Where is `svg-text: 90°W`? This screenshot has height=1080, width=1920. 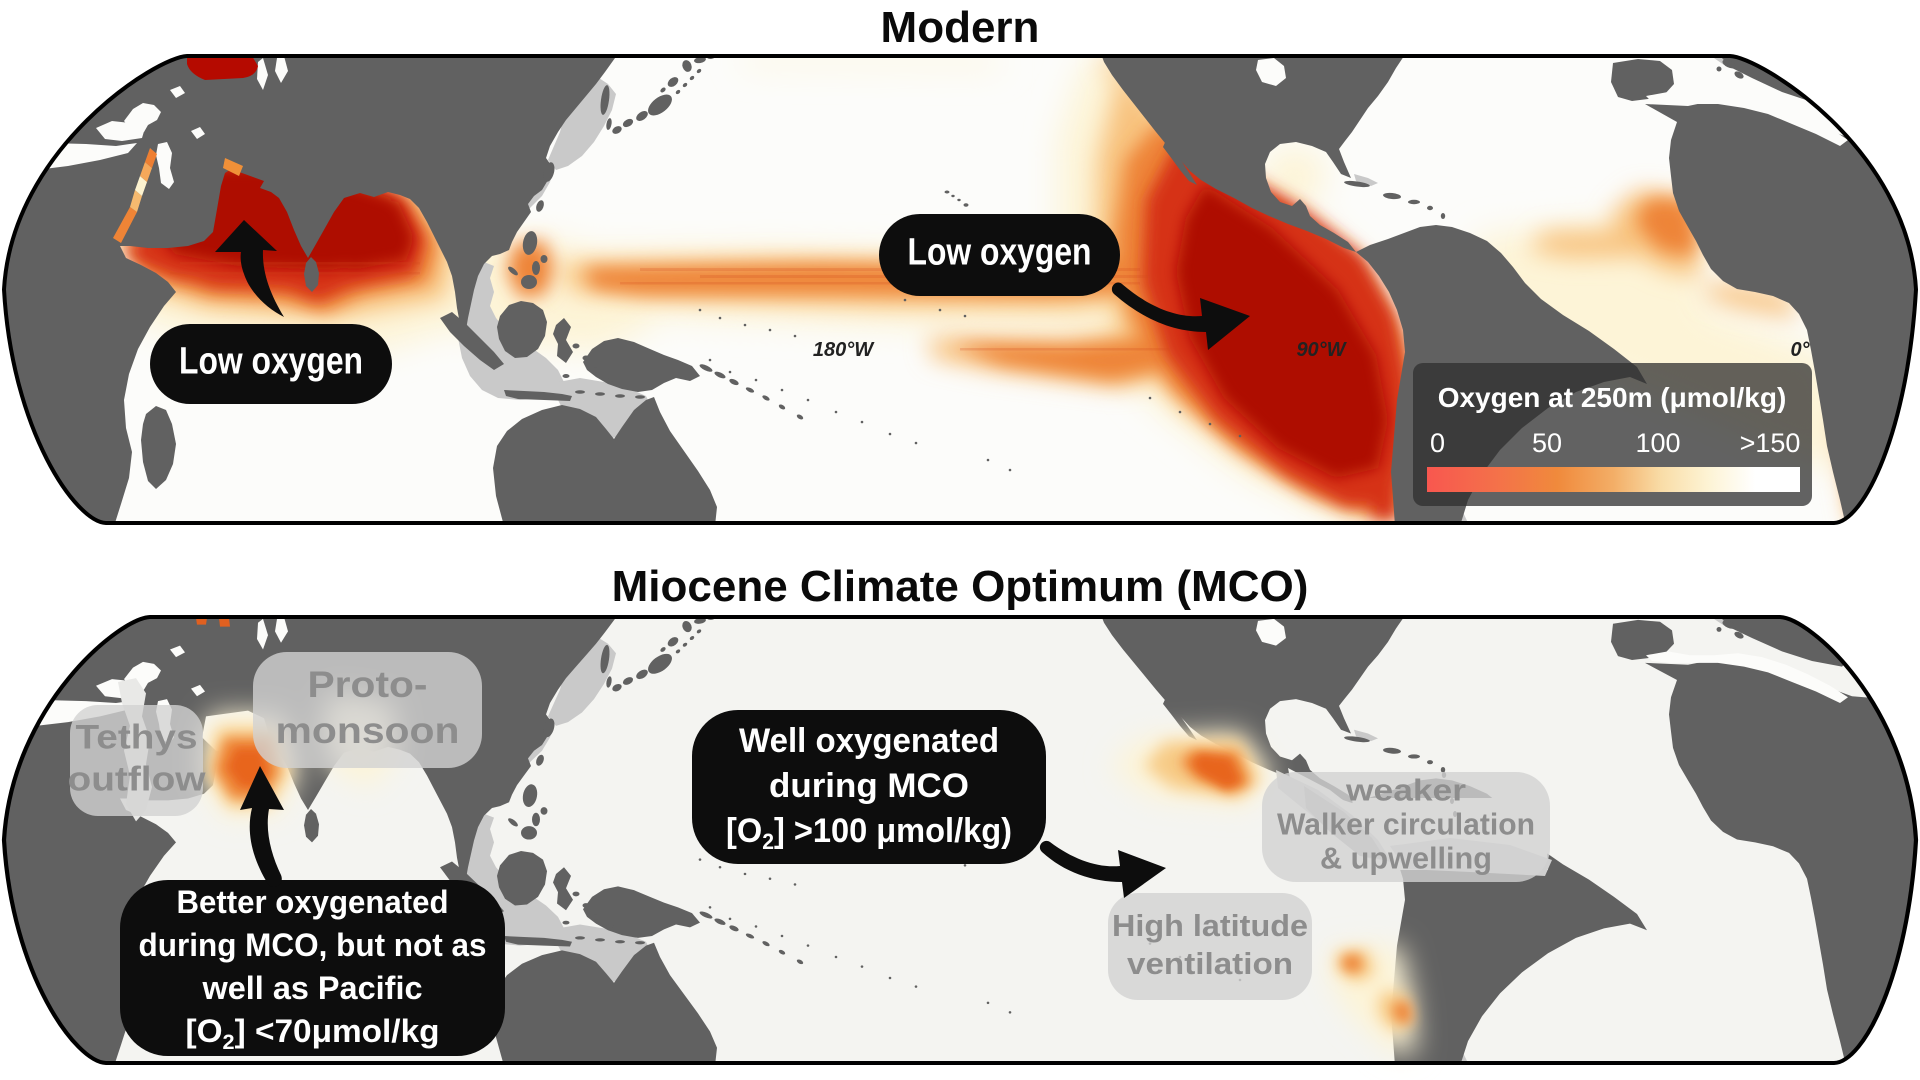 svg-text: 90°W is located at coordinates (1321, 350).